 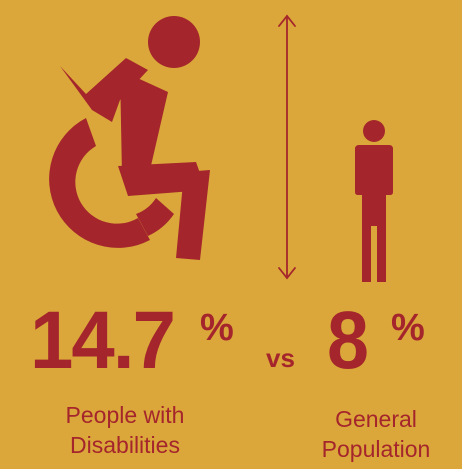 I want to click on stat-right-number: 8, so click(x=348, y=340).